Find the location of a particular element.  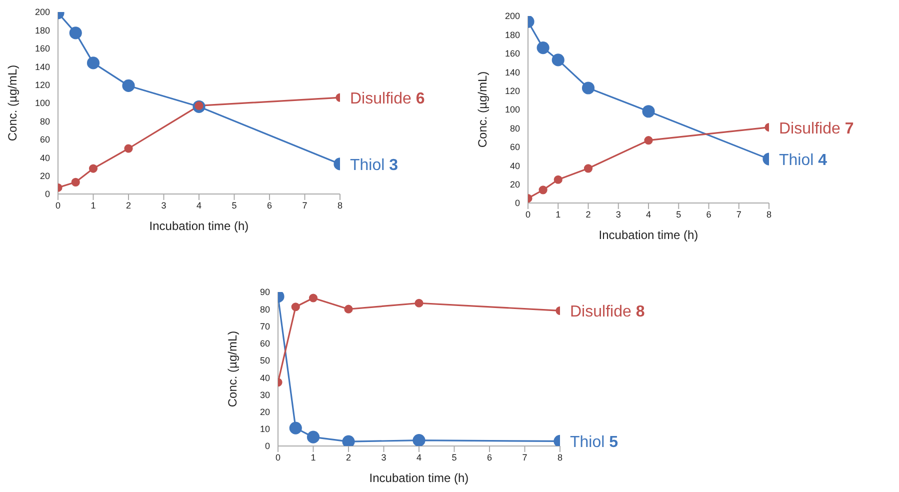

y-tick-label: 70 is located at coordinates (265, 326).